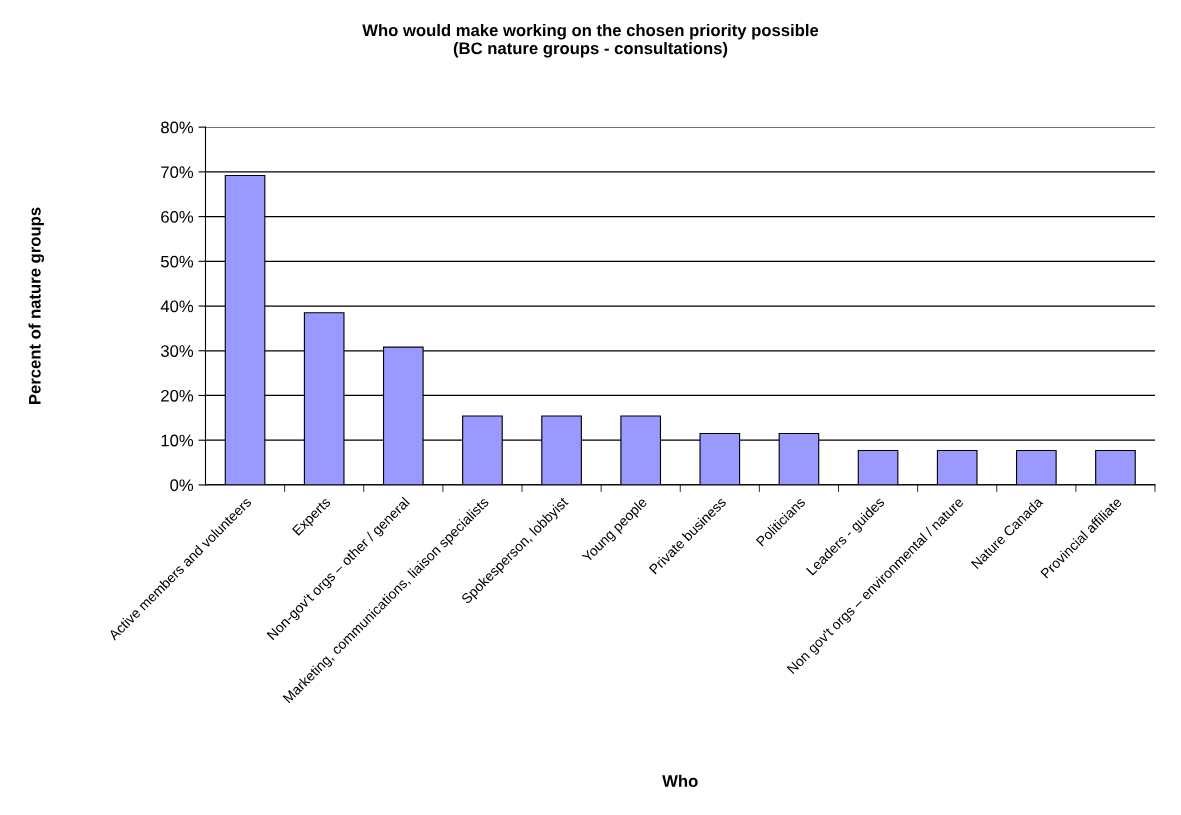 Image resolution: width=1181 pixels, height=815 pixels. Describe the element at coordinates (36, 305) in the screenshot. I see `y-axis-title: Percent of nature groups` at that location.